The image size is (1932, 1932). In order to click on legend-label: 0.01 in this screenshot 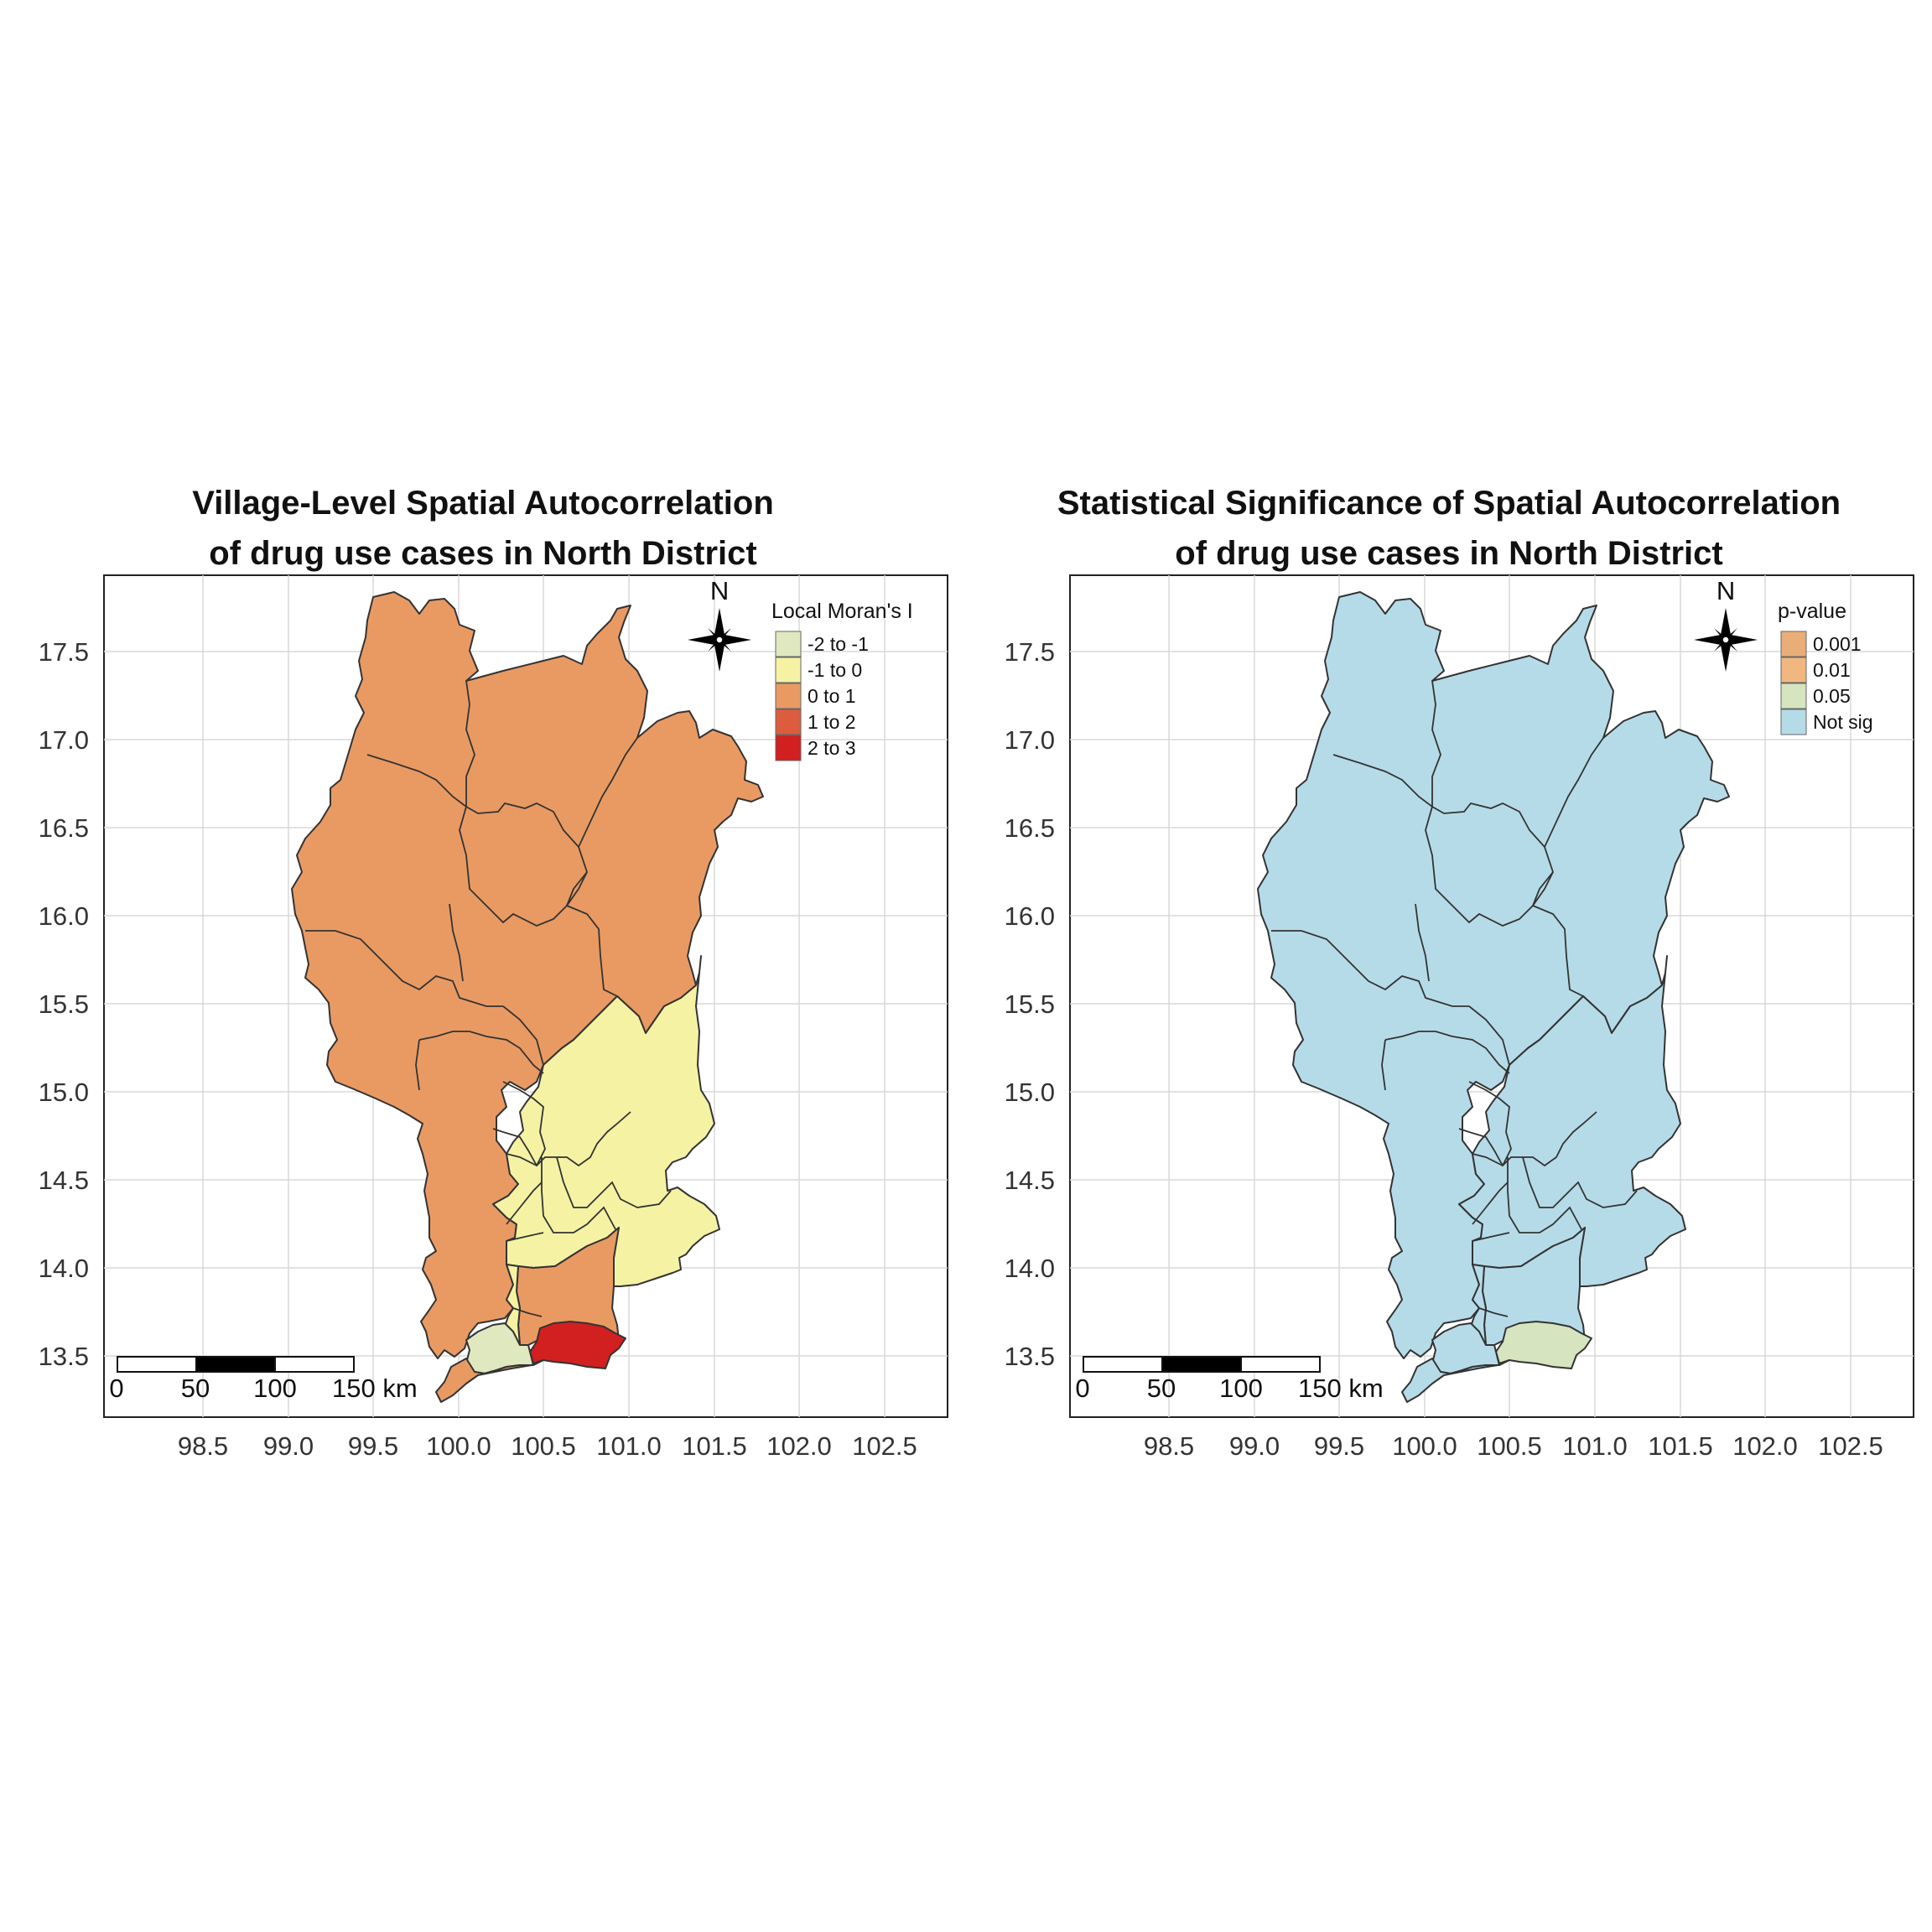, I will do `click(1832, 670)`.